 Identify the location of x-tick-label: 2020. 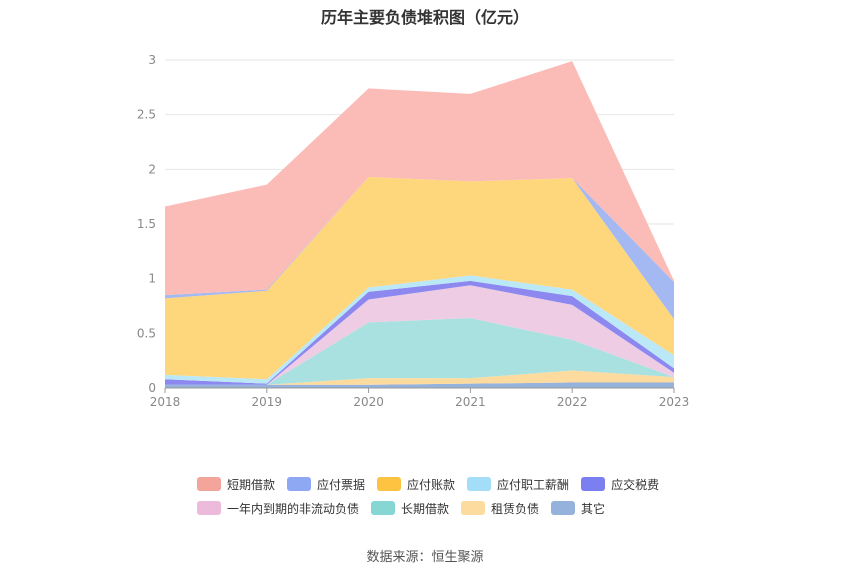
(368, 402).